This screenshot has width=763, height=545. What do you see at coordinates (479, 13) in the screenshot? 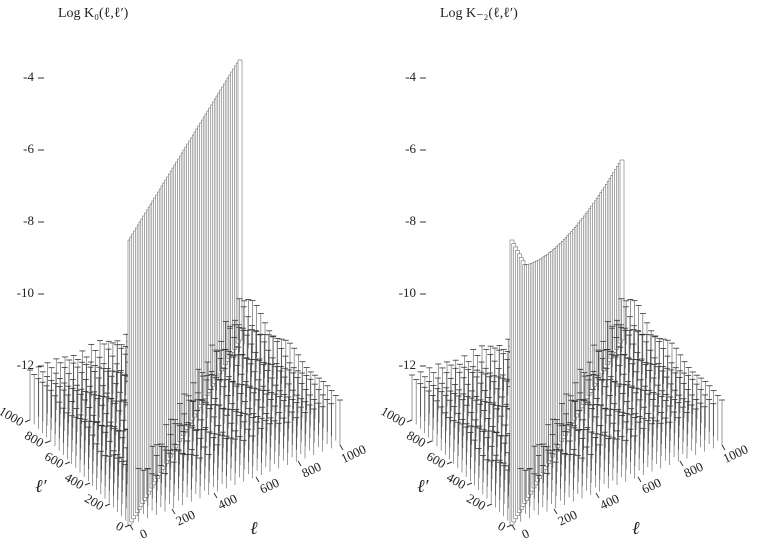
I see `panel-title: Log K₋₂(ℓ,ℓ′)` at bounding box center [479, 13].